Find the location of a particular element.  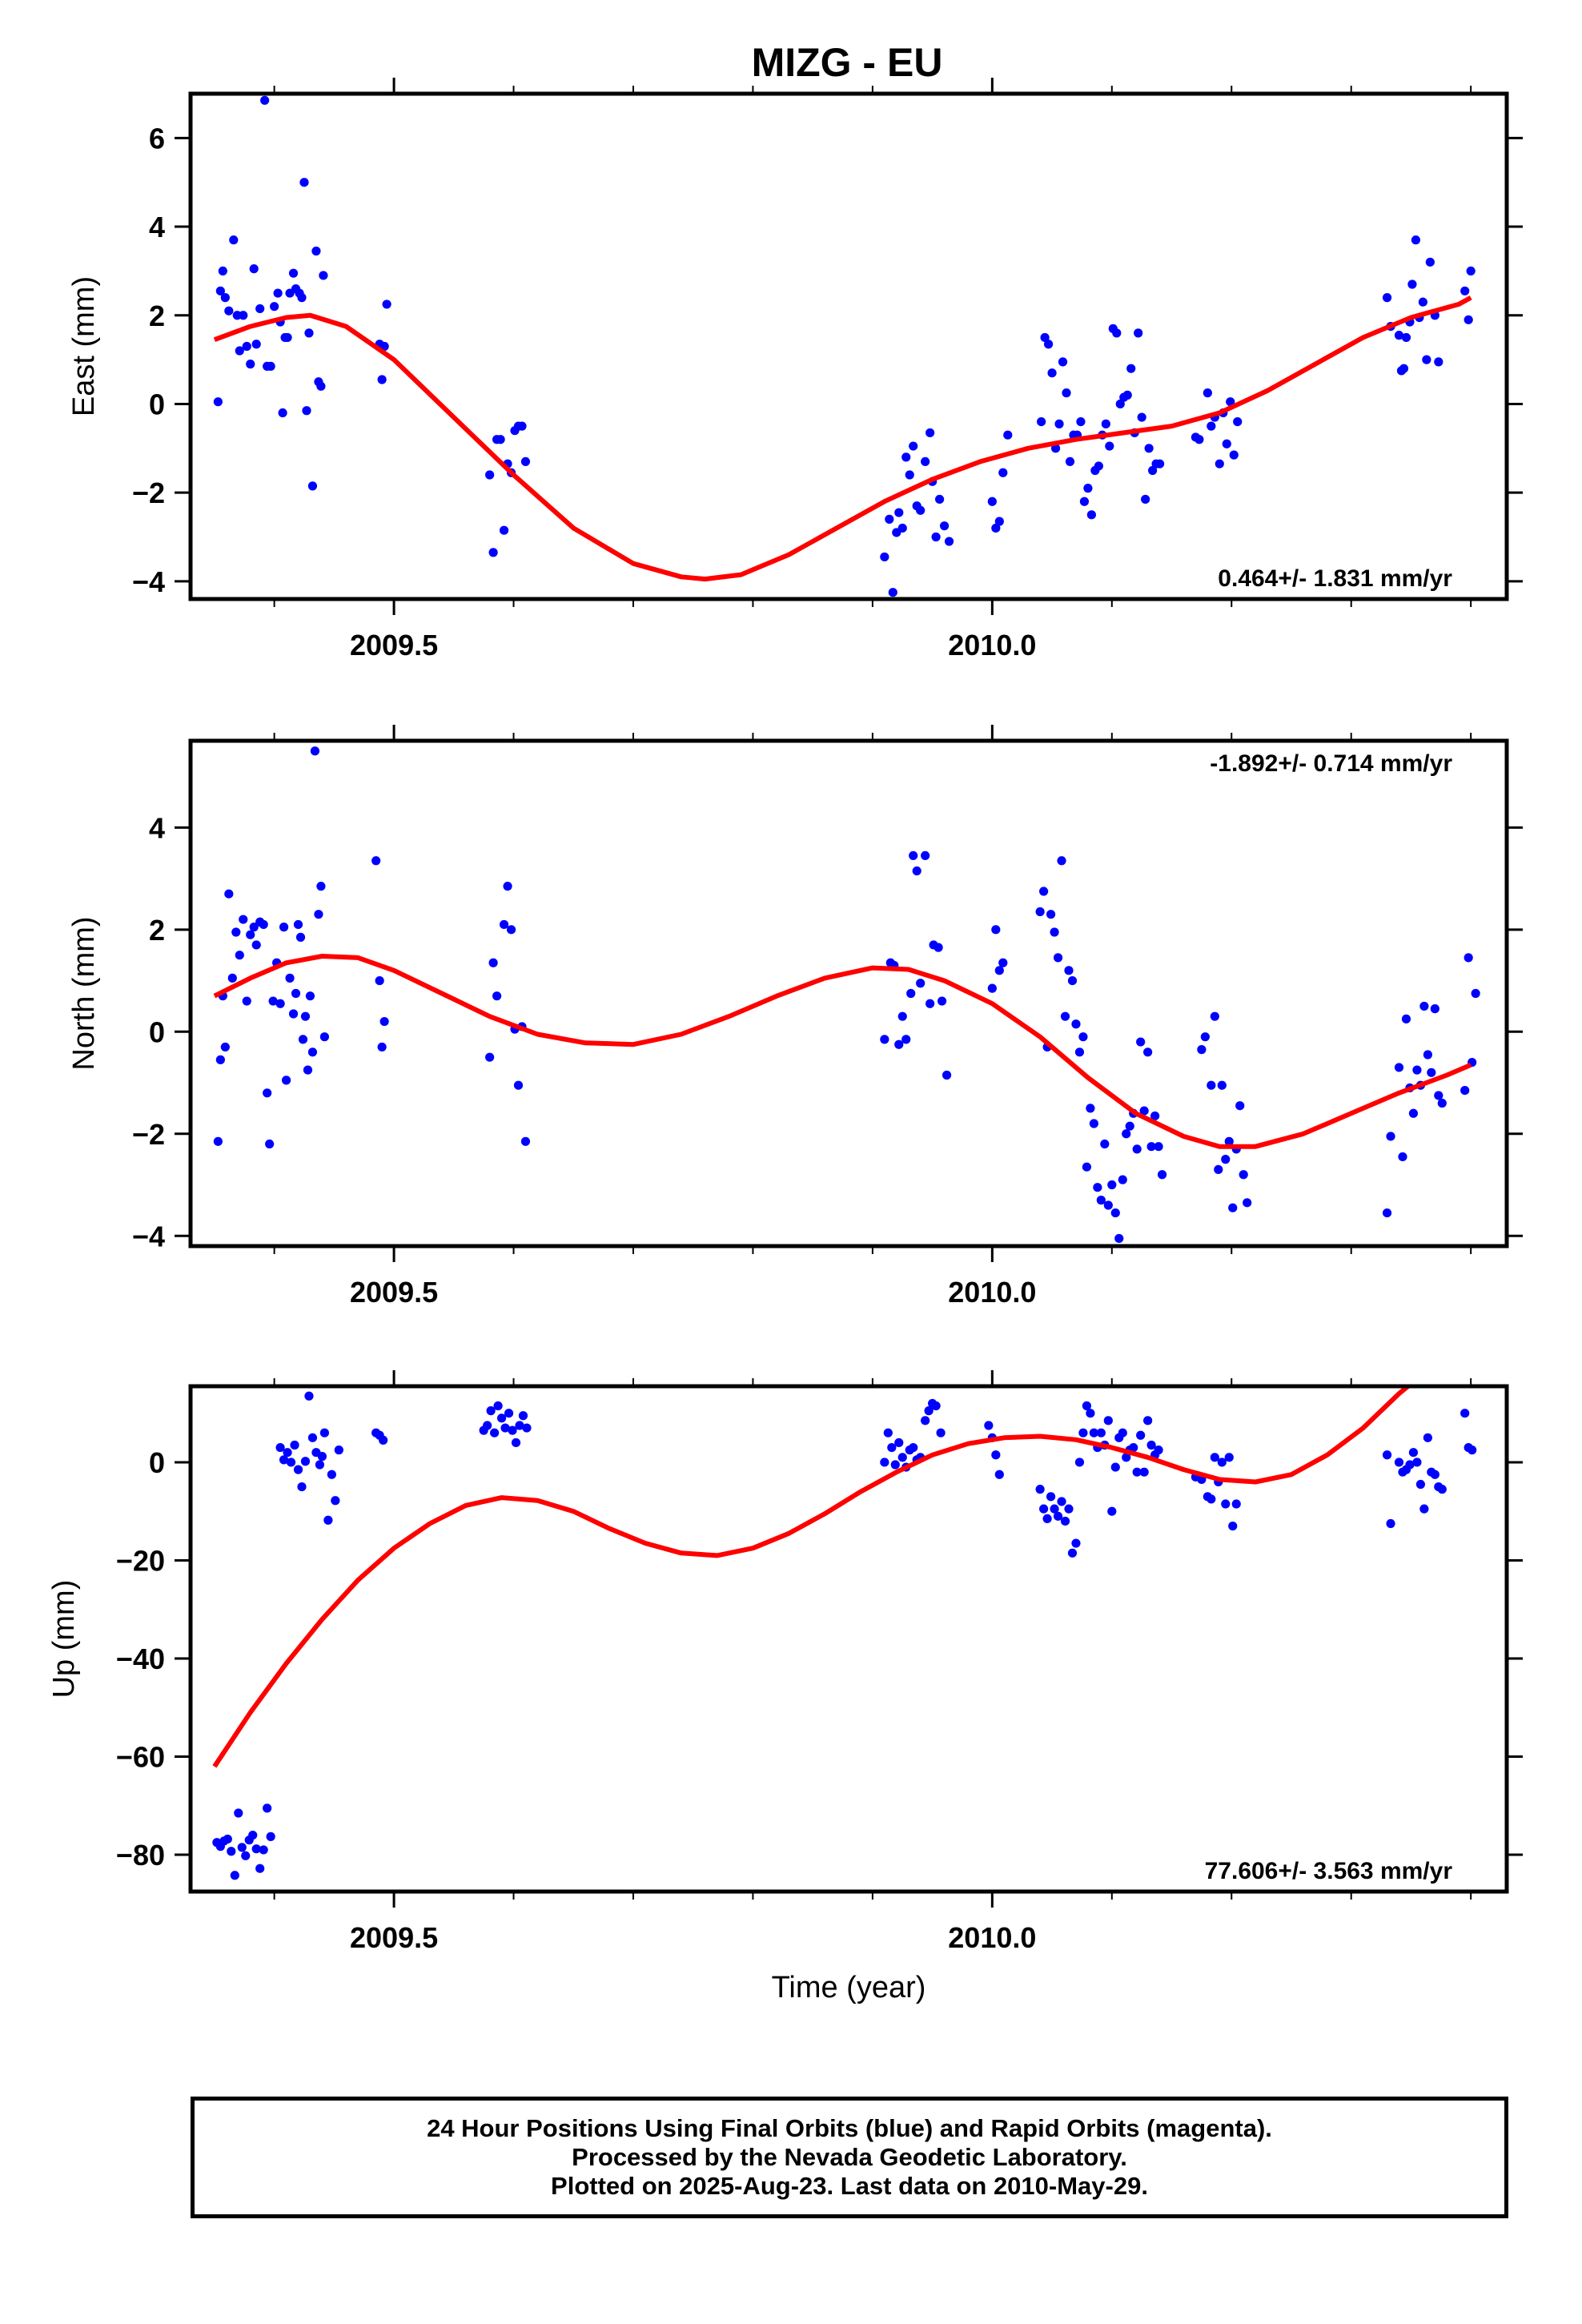

y-tick-label: −4 is located at coordinates (148, 581).